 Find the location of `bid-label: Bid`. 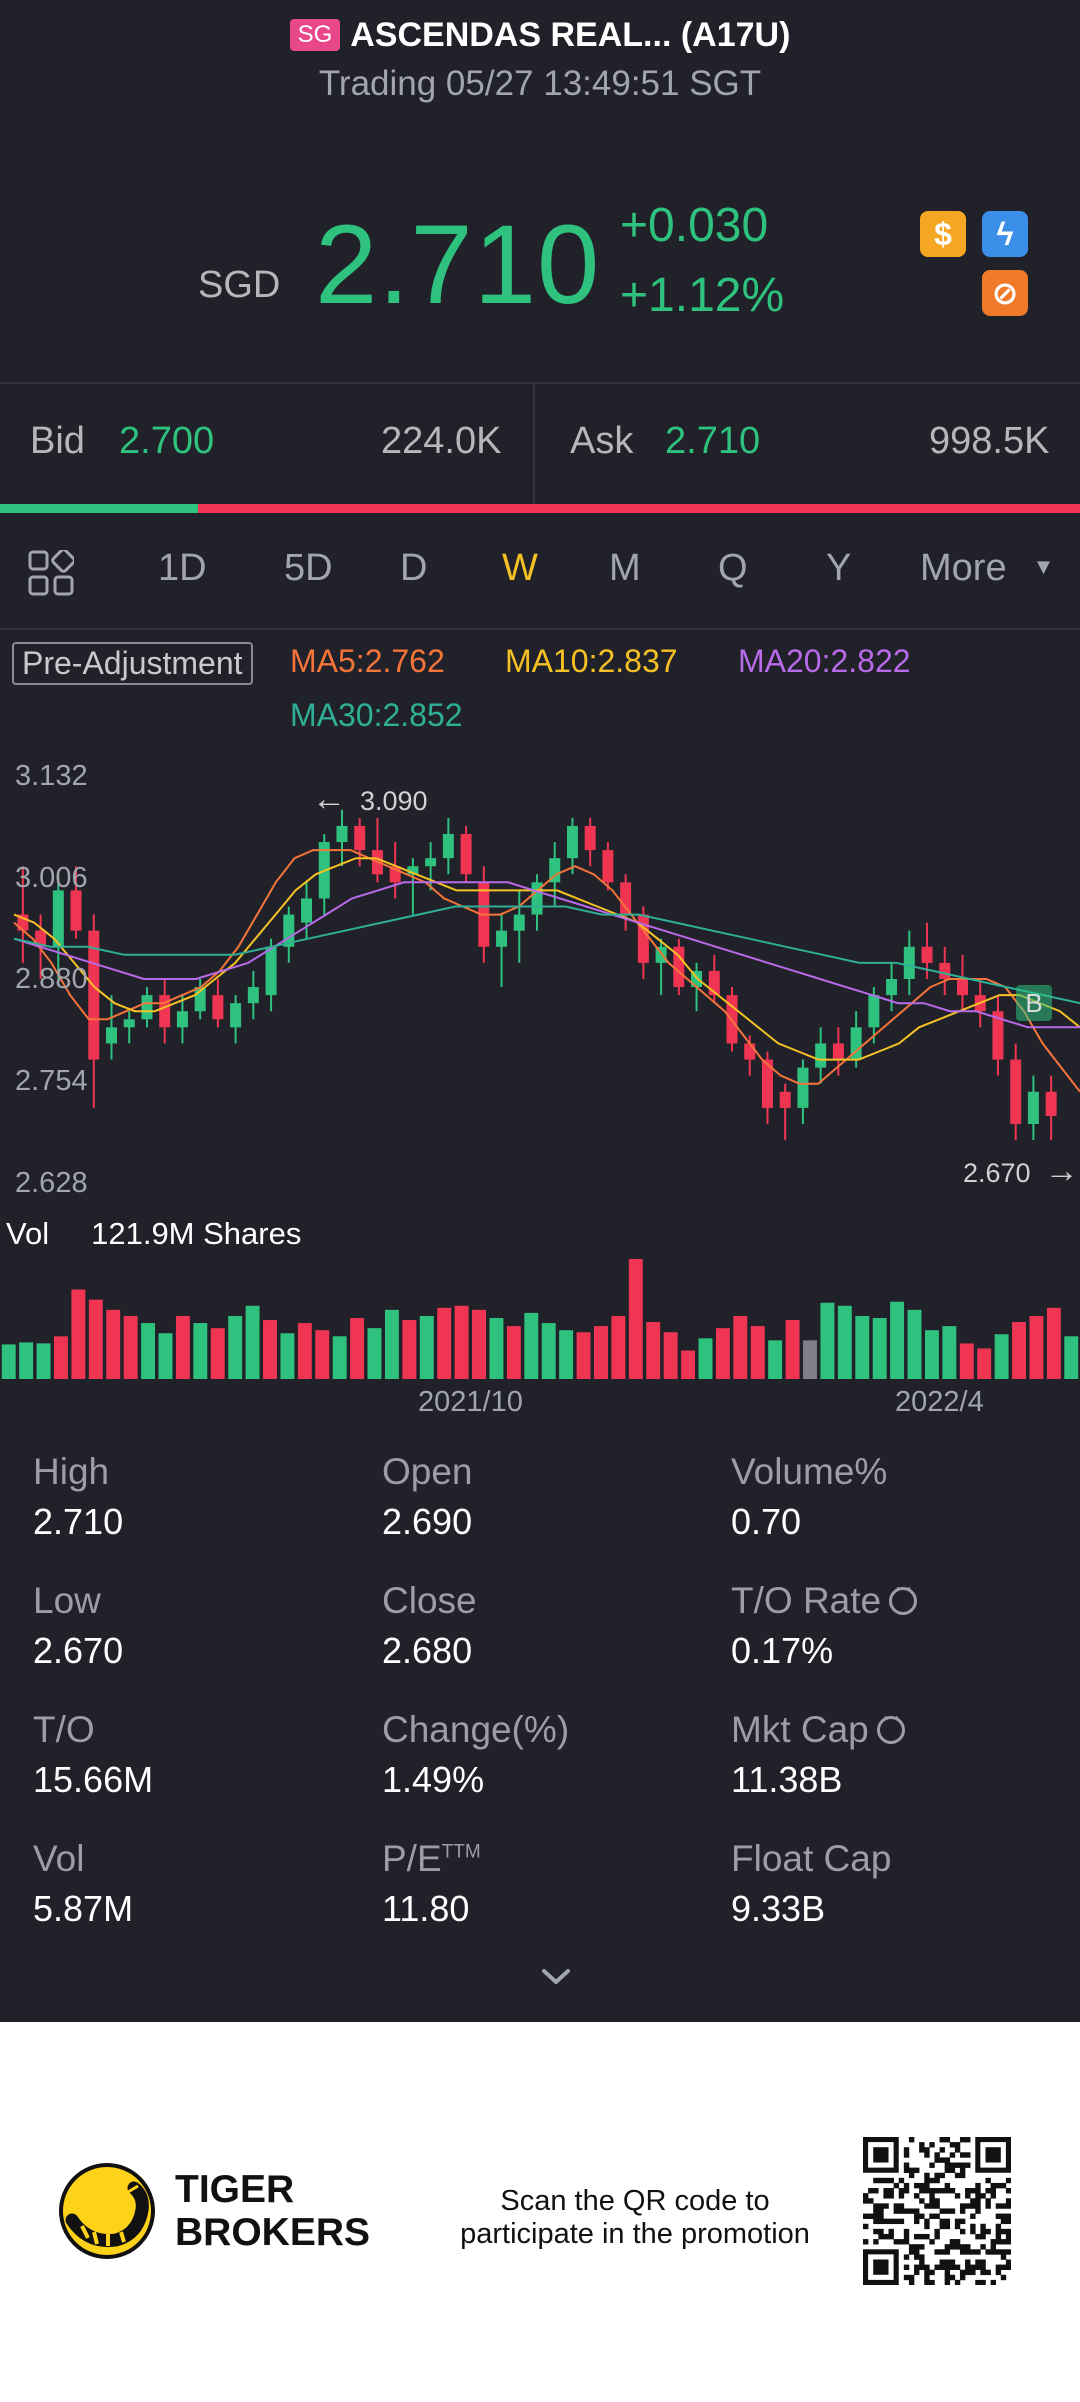

bid-label: Bid is located at coordinates (57, 441).